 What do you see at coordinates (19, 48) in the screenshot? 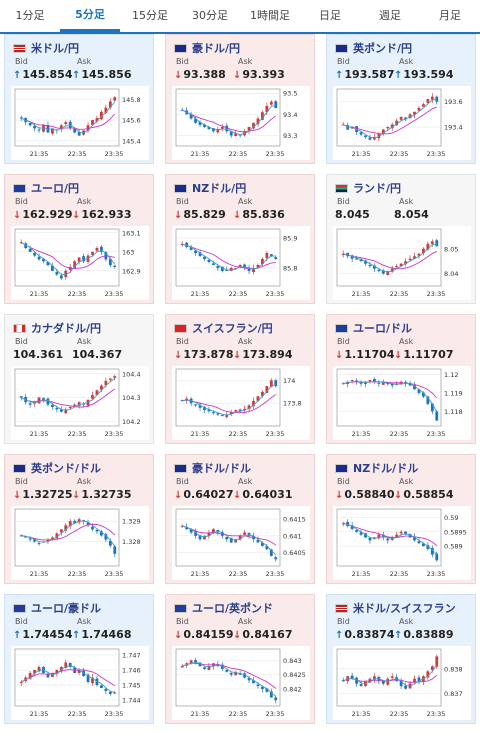
I see `us-flag-icon` at bounding box center [19, 48].